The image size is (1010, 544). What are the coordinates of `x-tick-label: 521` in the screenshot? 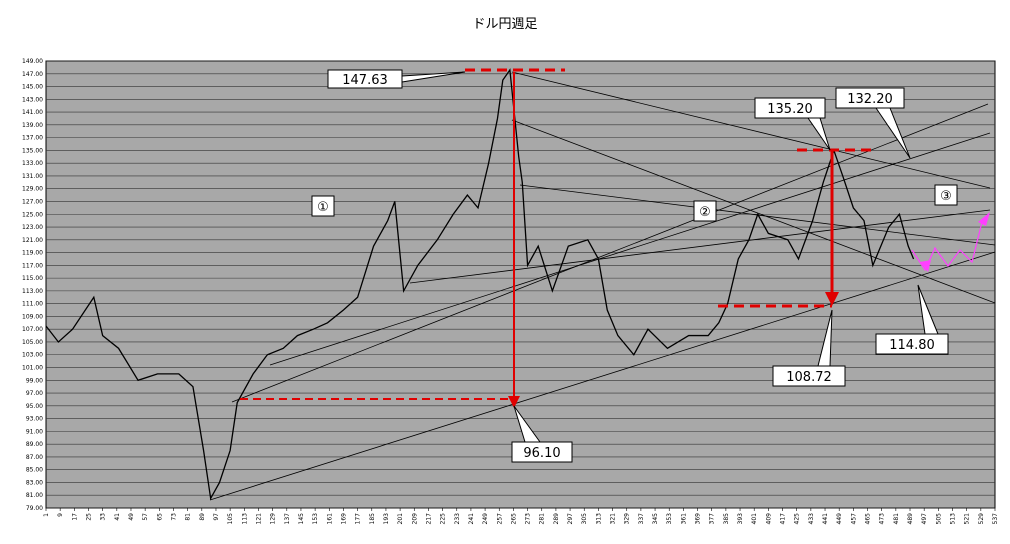 It's located at (967, 519).